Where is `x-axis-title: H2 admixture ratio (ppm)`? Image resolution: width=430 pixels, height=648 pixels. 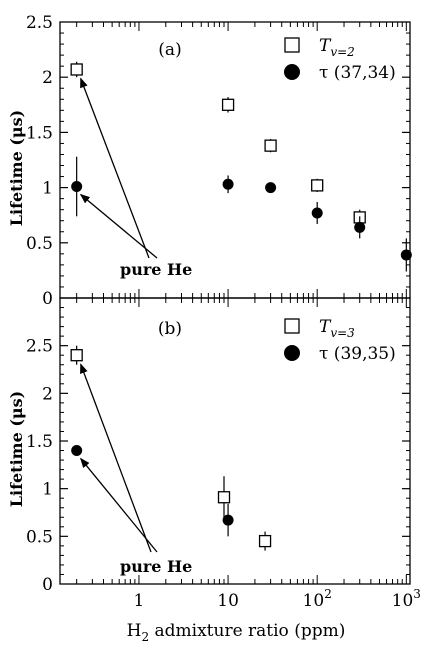
x-axis-title: H2 admixture ratio (ppm) is located at coordinates (236, 632).